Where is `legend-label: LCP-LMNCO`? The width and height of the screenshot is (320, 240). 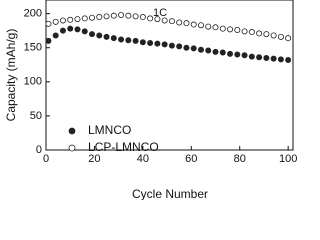 legend-label: LCP-LMNCO is located at coordinates (123, 147).